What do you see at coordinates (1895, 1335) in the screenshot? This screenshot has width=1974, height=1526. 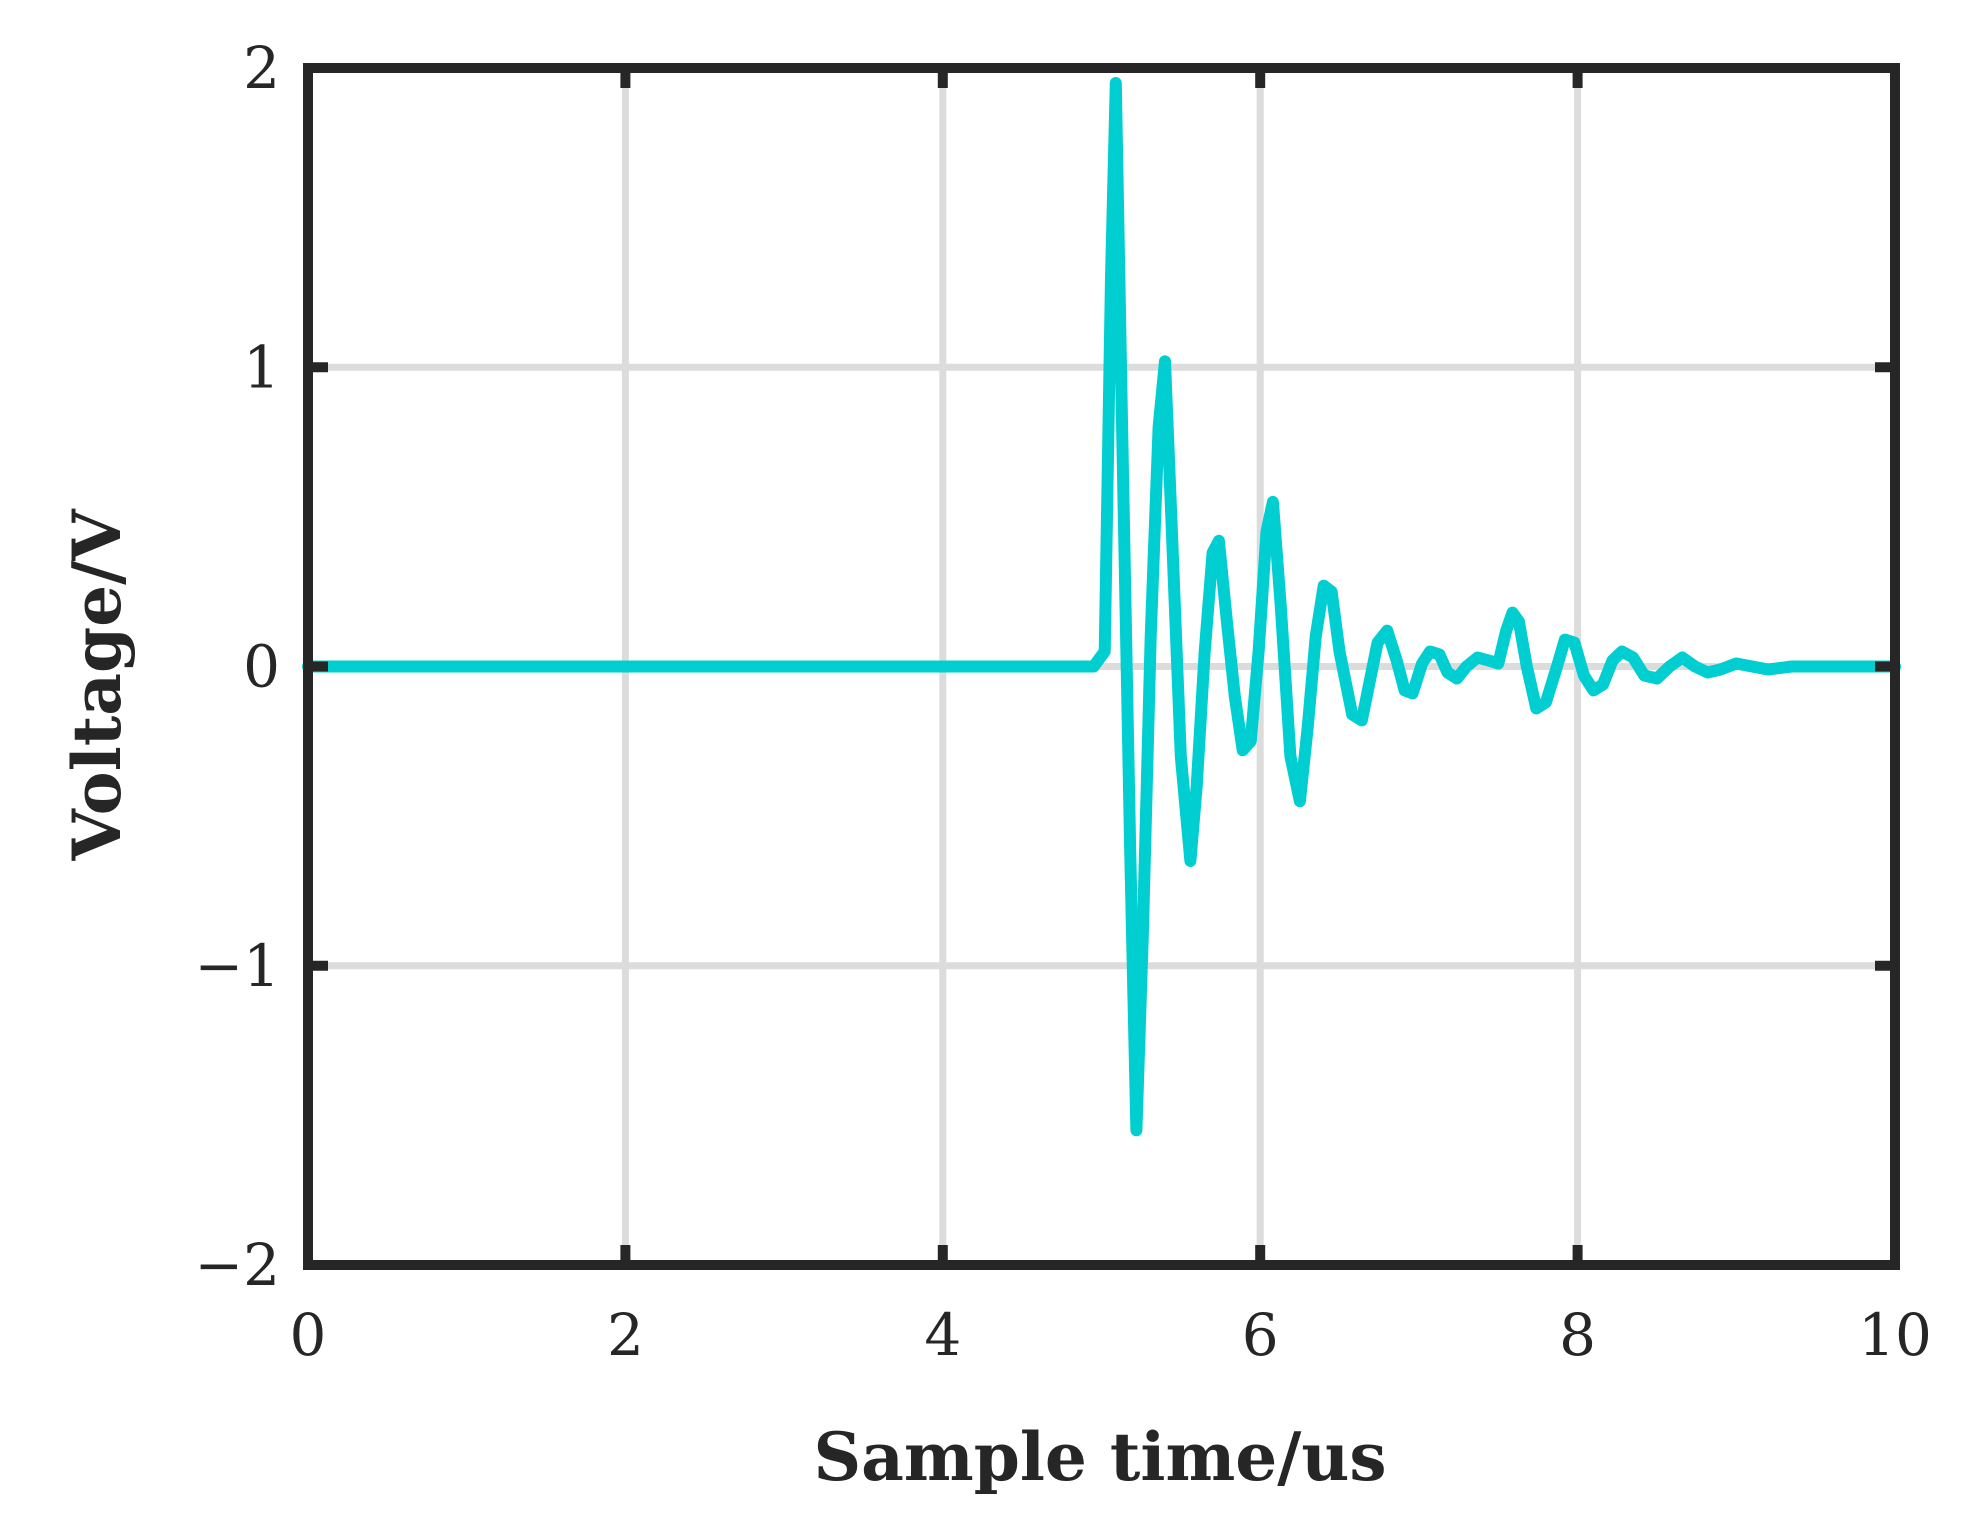 I see `x-tick-label: 10` at bounding box center [1895, 1335].